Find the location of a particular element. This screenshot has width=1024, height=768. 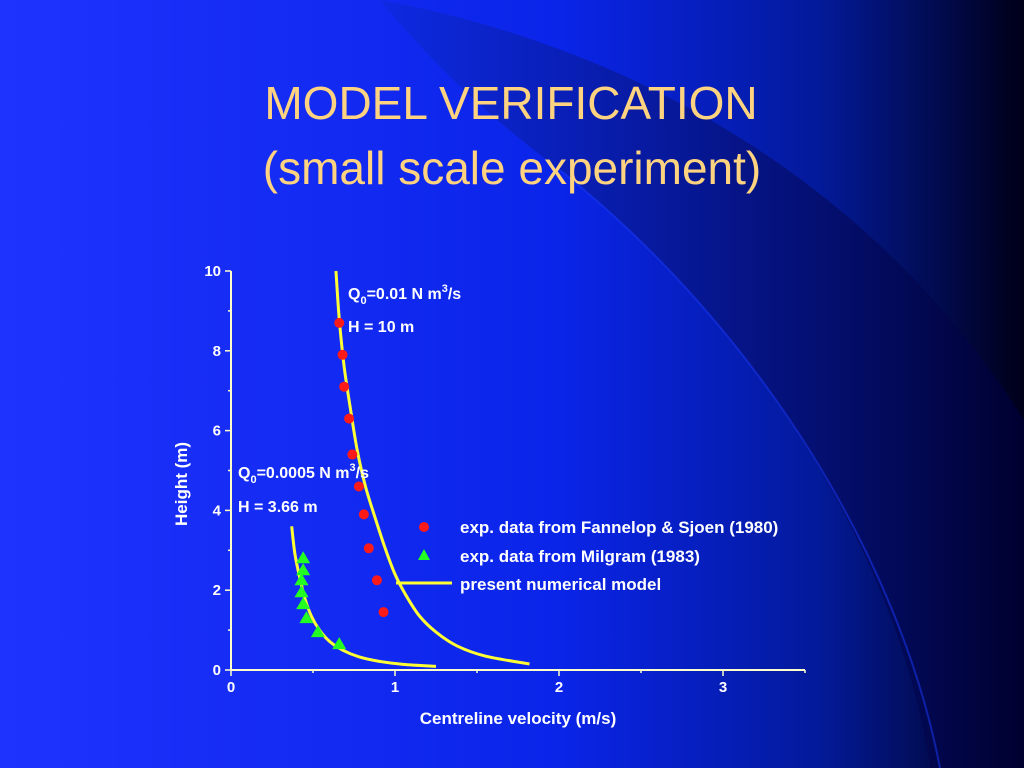

annotation-case1-flow: Q0=0.01 N m3/s is located at coordinates (404, 295).